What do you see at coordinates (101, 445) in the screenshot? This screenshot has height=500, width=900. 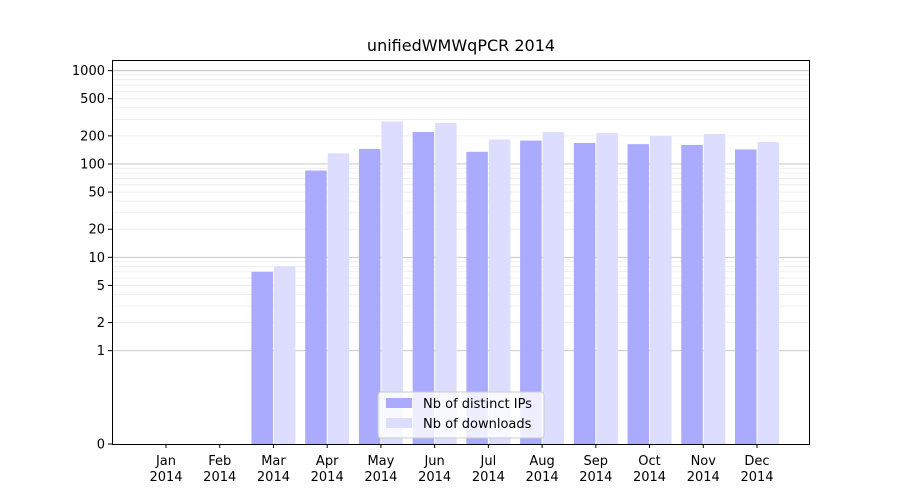 I see `y-tick-label: 0` at bounding box center [101, 445].